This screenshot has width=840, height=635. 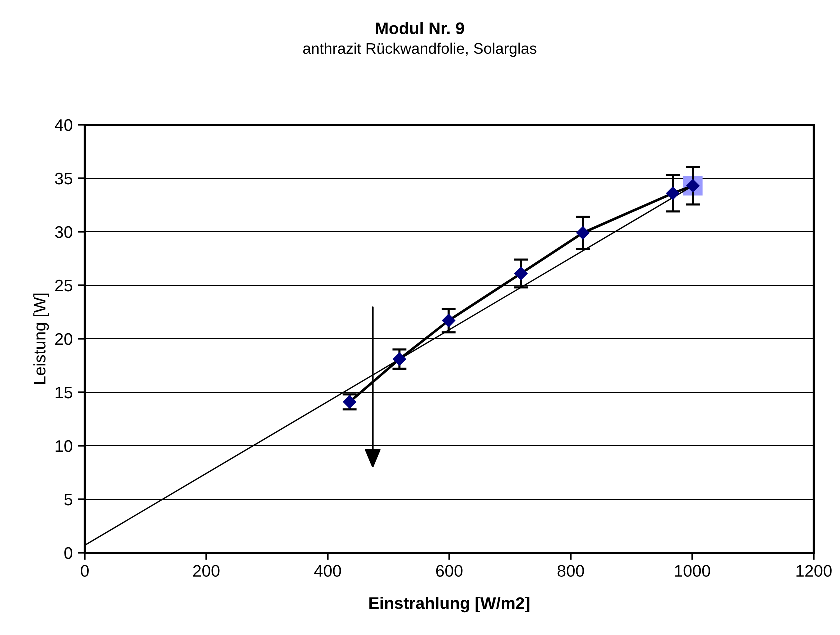 What do you see at coordinates (420, 28) in the screenshot?
I see `chart-title: Modul Nr. 9` at bounding box center [420, 28].